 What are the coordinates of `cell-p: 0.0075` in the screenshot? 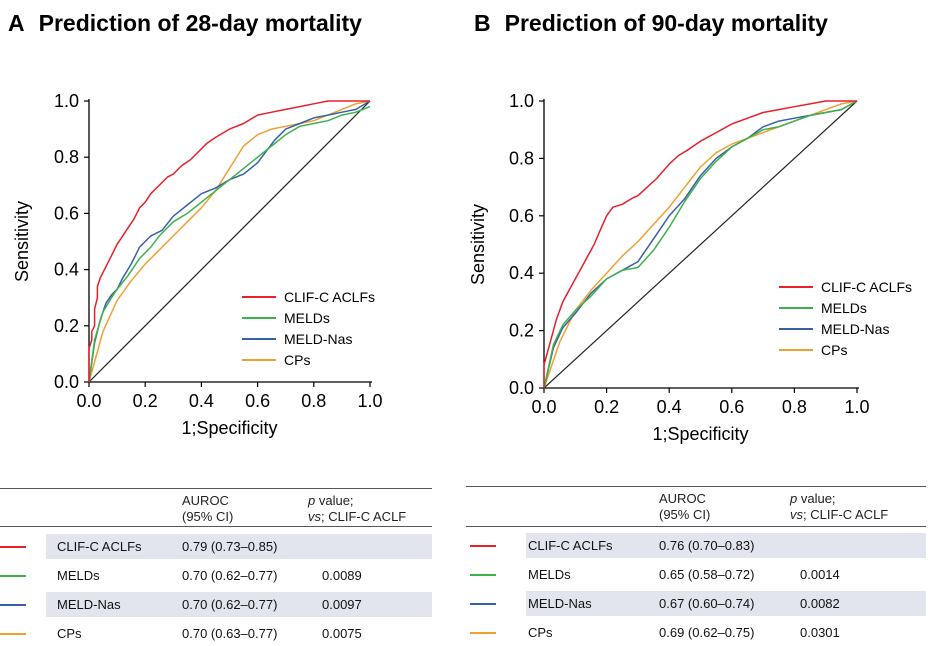 It's located at (342, 633).